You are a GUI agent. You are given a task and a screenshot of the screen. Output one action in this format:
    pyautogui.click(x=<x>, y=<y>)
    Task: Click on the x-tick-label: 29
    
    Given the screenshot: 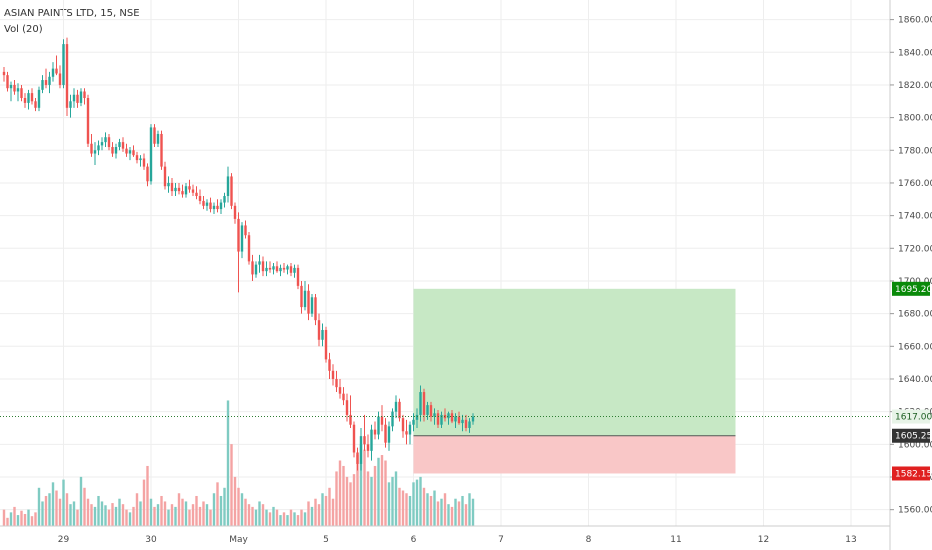 What is the action you would take?
    pyautogui.click(x=64, y=540)
    